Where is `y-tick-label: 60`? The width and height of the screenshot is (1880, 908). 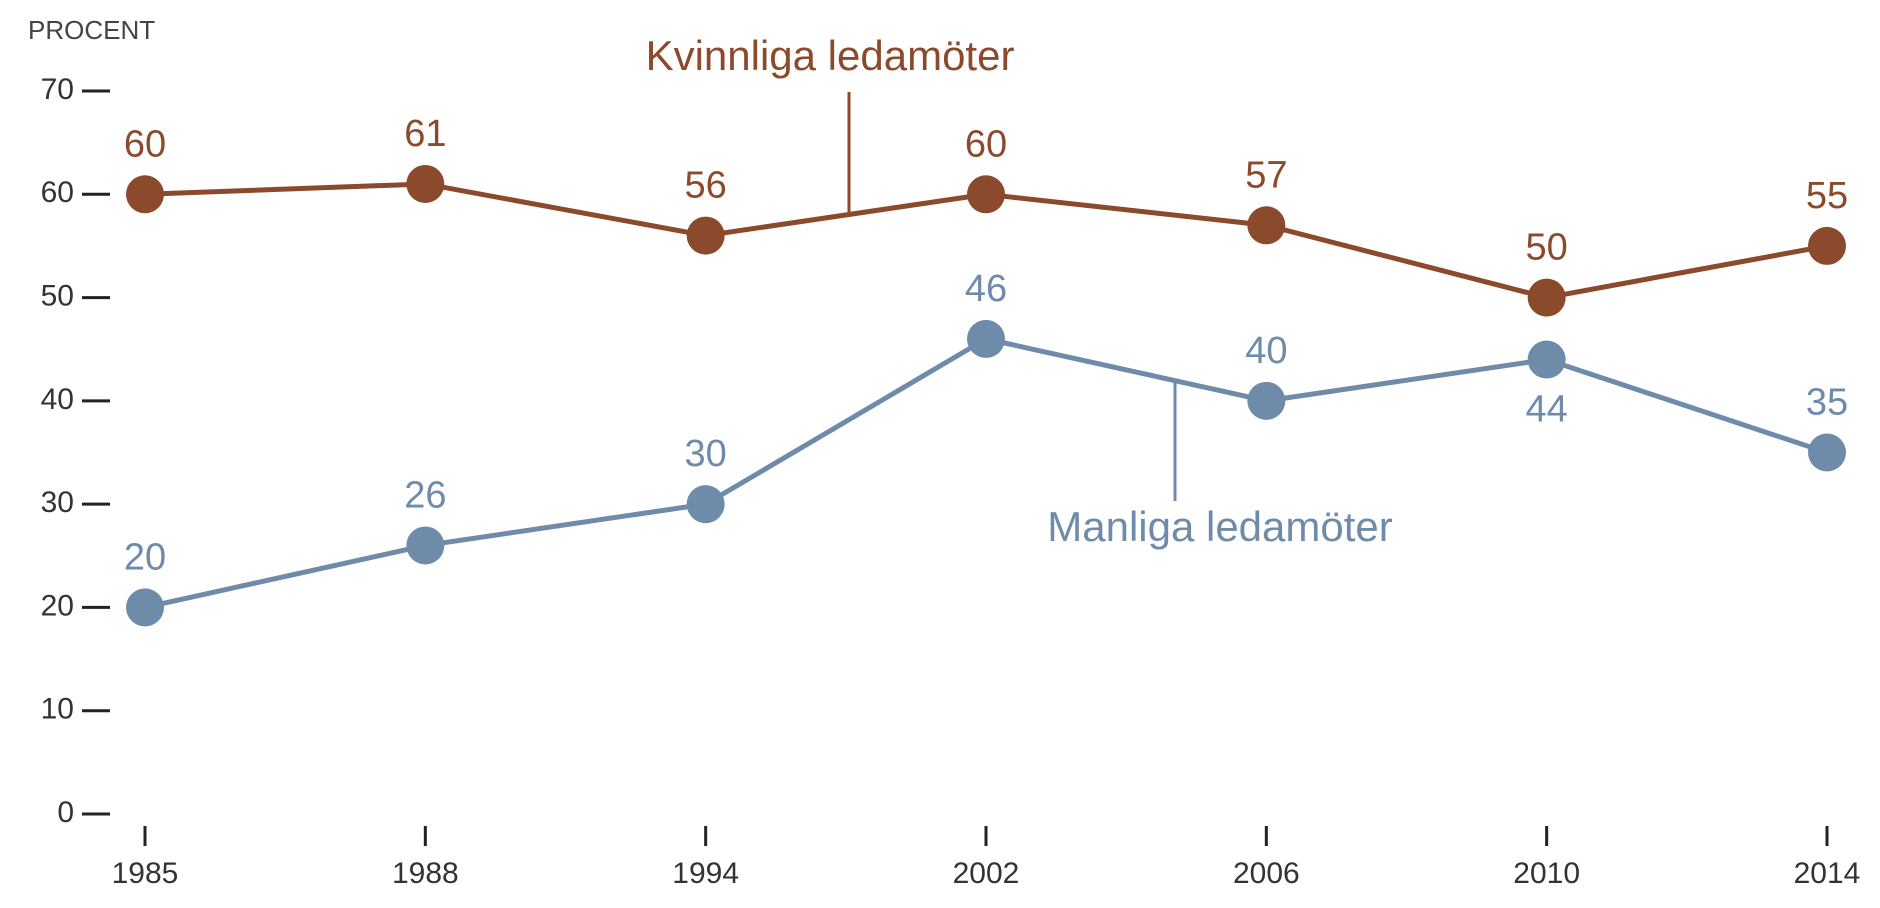
y-tick-label: 60 is located at coordinates (57, 192).